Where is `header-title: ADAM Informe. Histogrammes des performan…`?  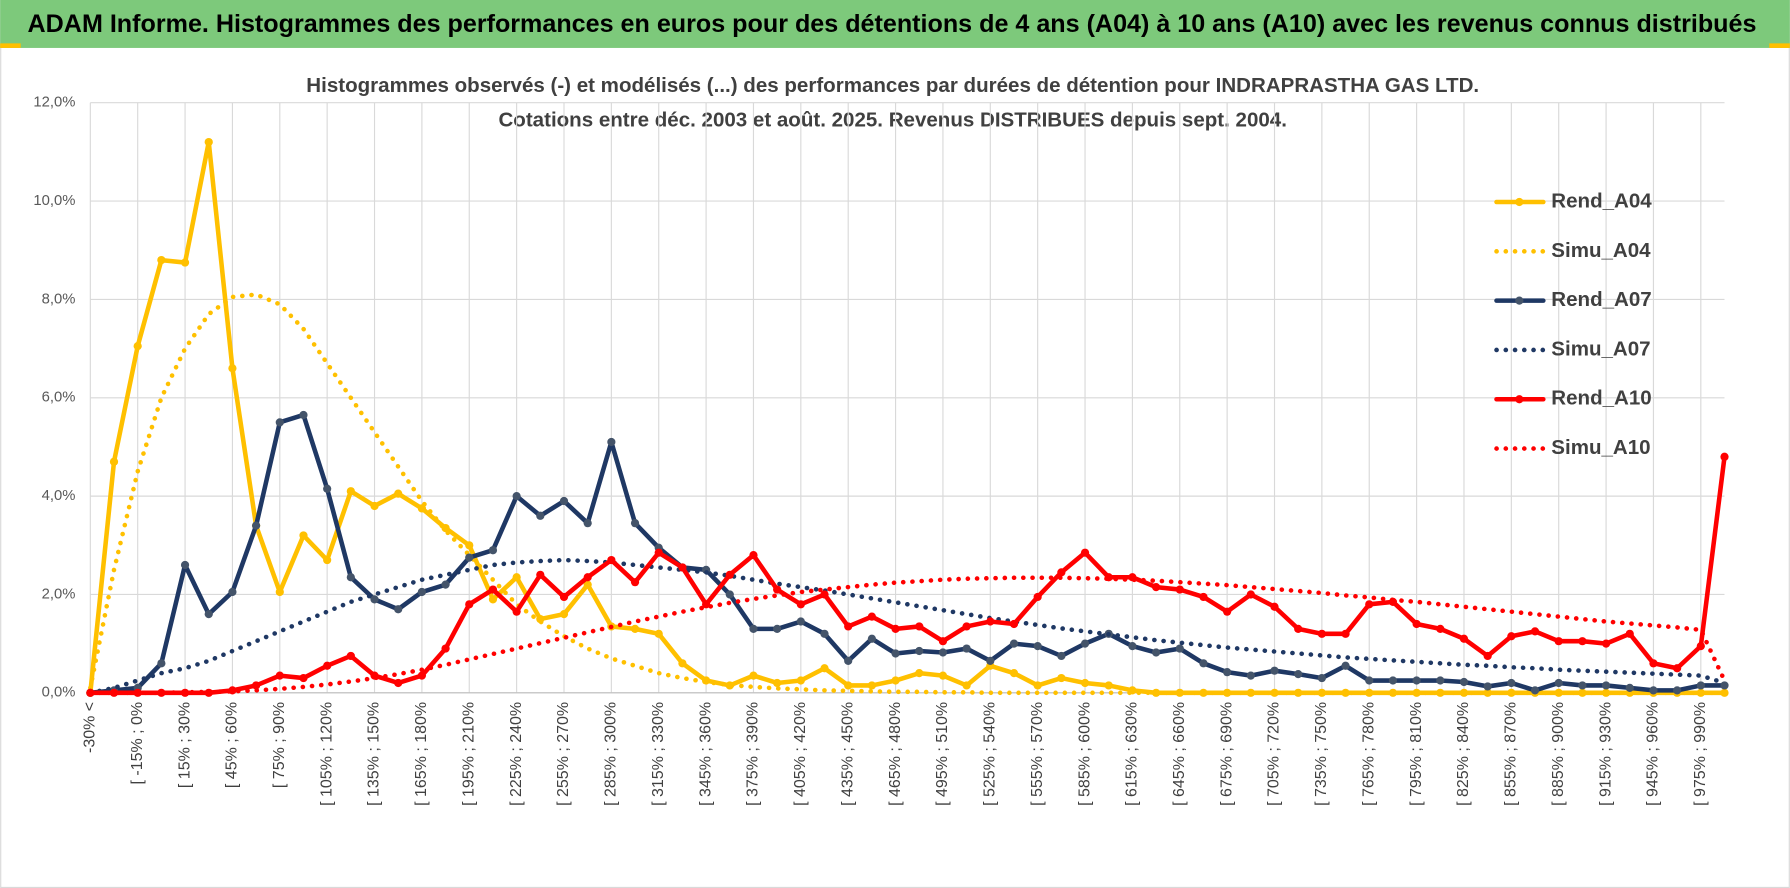
header-title: ADAM Informe. Histogrammes des performan… is located at coordinates (892, 24).